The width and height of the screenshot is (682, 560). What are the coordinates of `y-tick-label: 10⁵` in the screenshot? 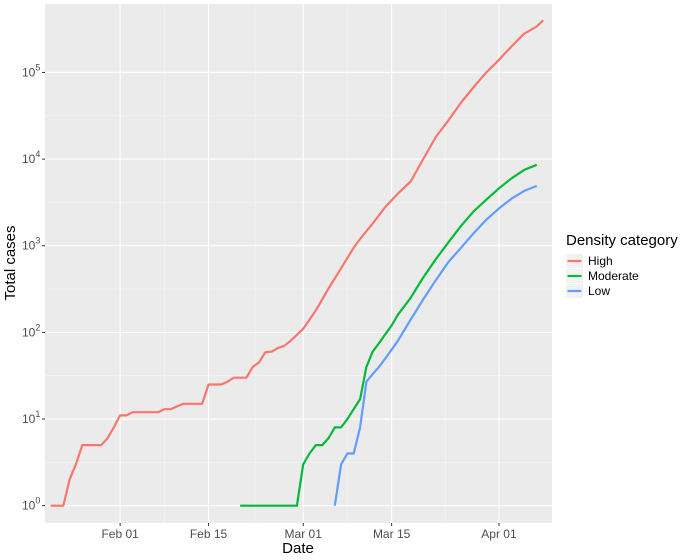 It's located at (31, 70).